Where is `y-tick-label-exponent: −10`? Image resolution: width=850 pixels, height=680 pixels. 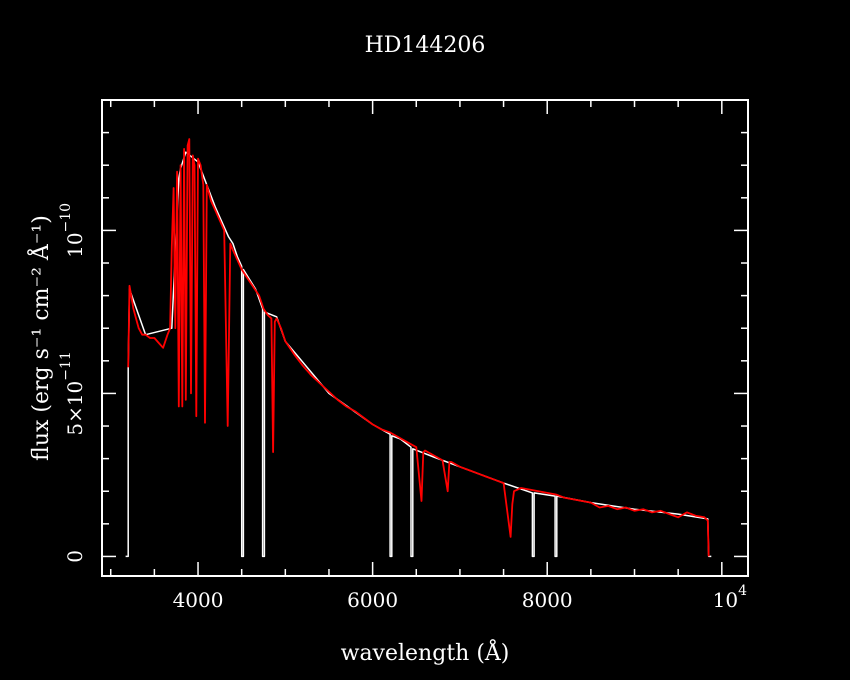 y-tick-label-exponent: −10 is located at coordinates (66, 218).